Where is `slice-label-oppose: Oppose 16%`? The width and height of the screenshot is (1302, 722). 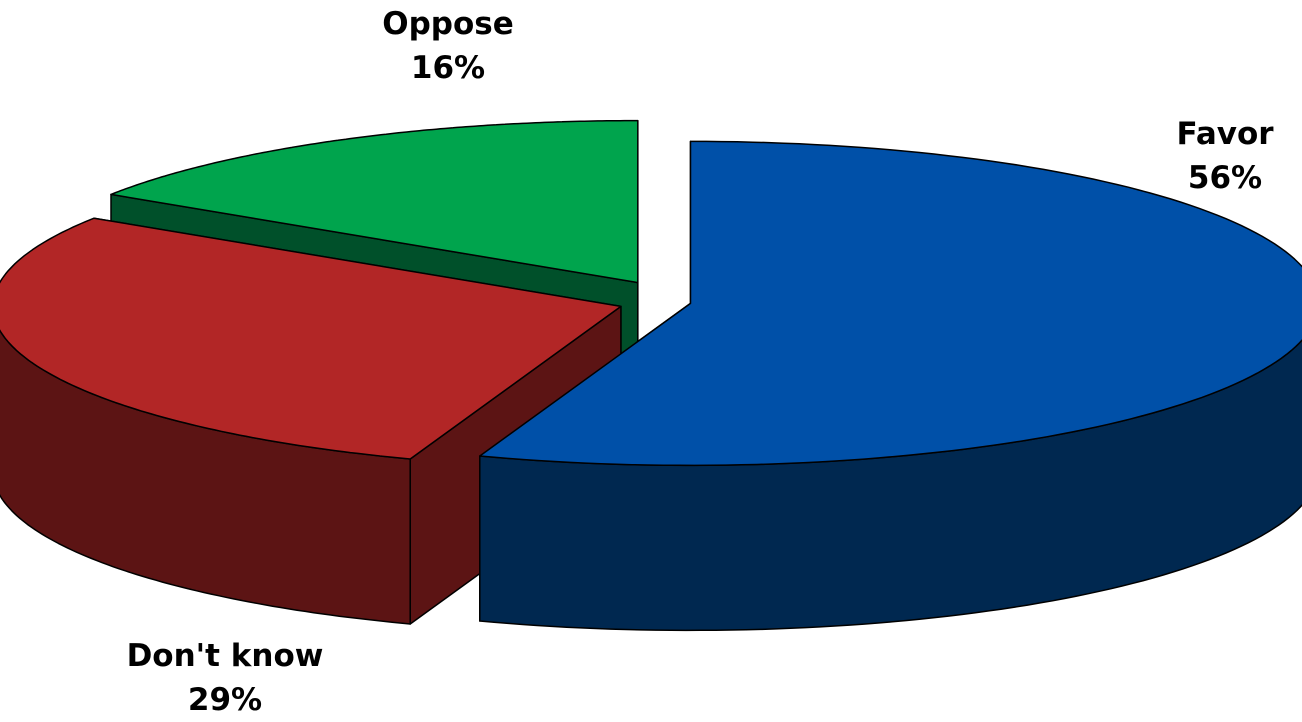 slice-label-oppose: Oppose 16% is located at coordinates (448, 46).